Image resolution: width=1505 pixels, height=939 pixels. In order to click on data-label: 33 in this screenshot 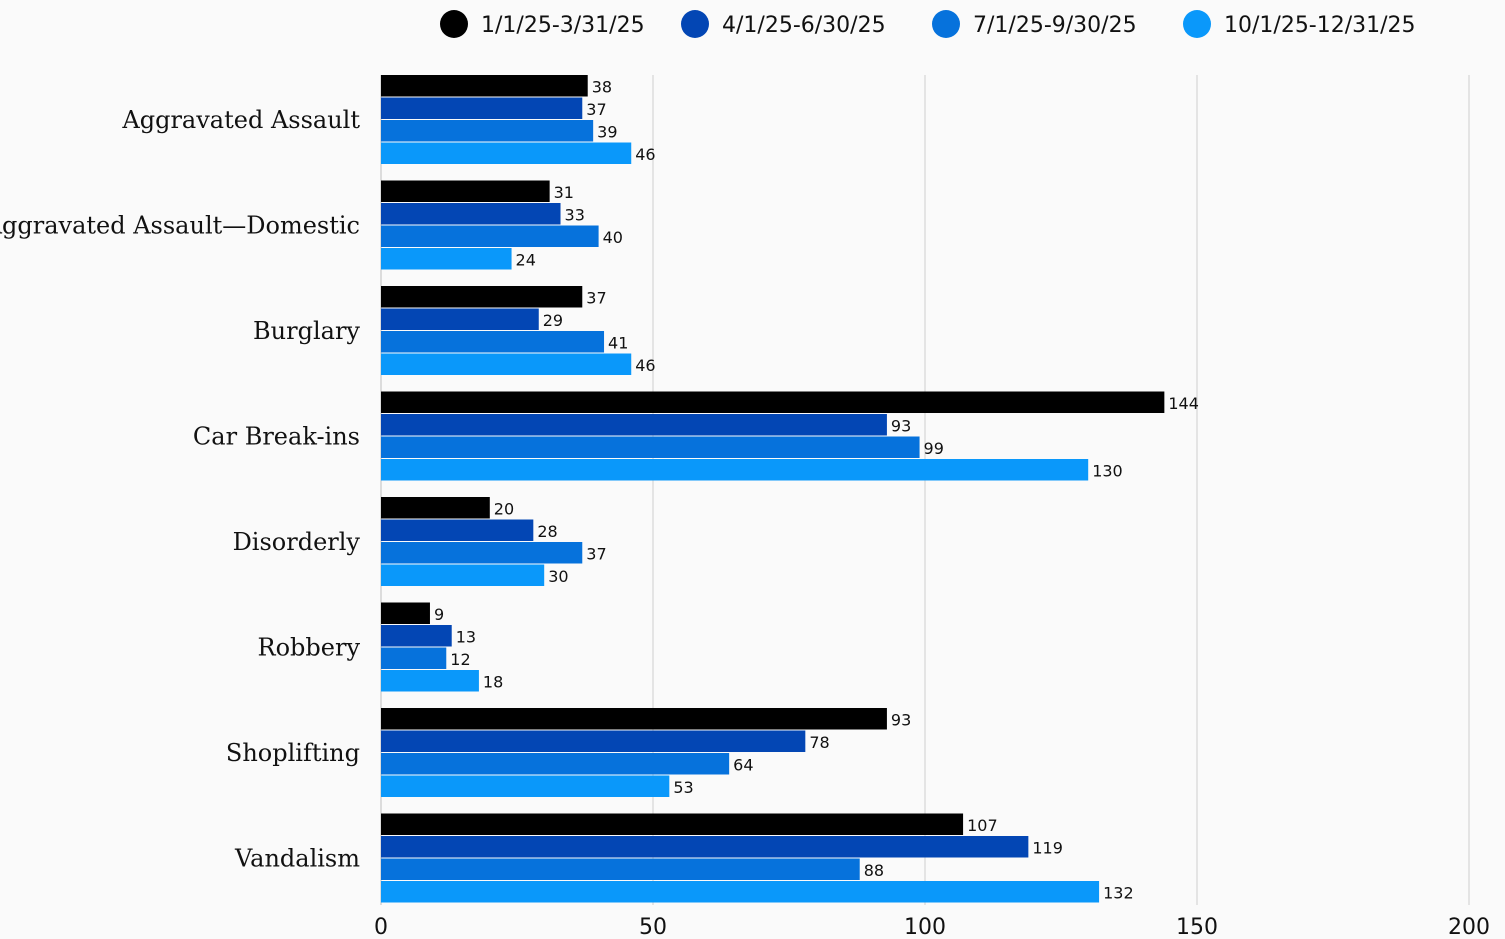, I will do `click(575, 215)`.